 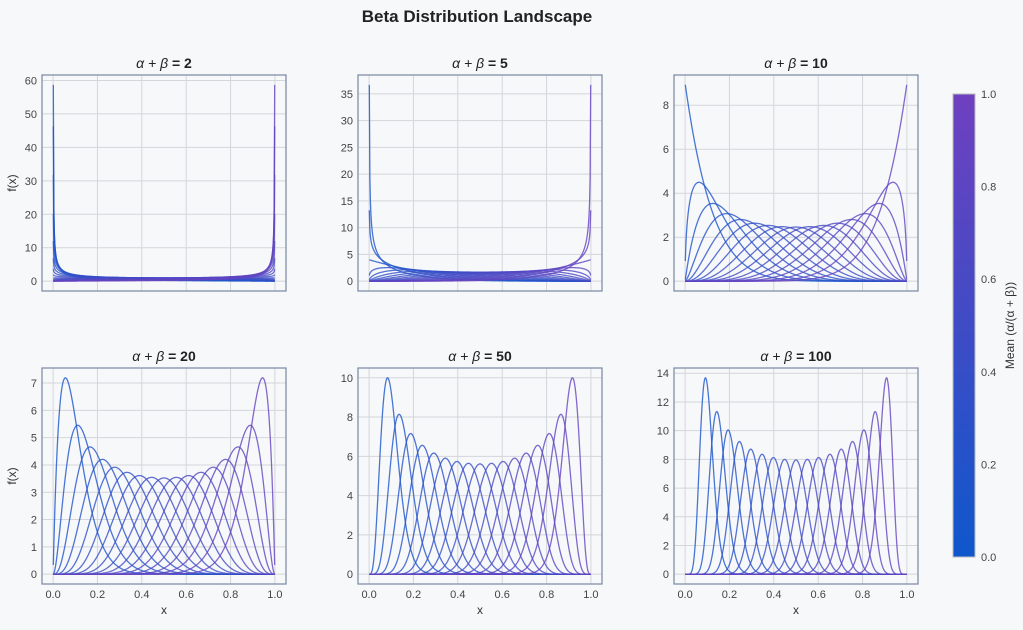 What do you see at coordinates (663, 374) in the screenshot?
I see `y-tick-label: 14` at bounding box center [663, 374].